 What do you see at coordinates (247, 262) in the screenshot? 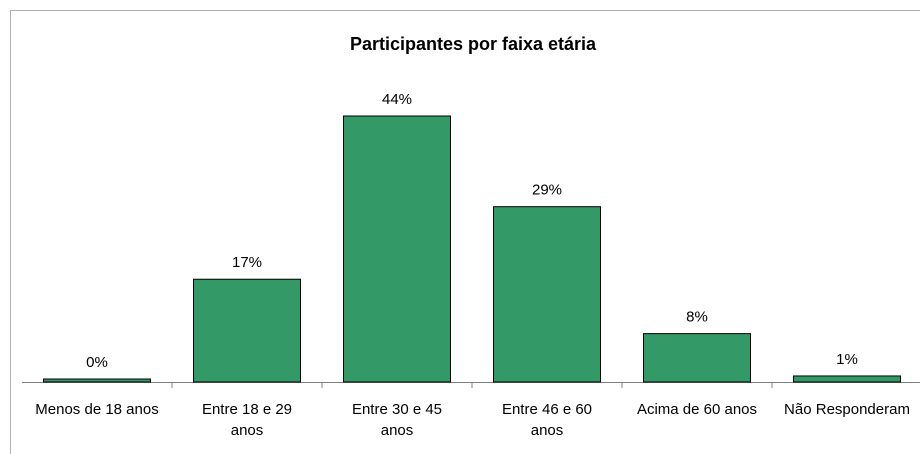
I see `data-label: 17%` at bounding box center [247, 262].